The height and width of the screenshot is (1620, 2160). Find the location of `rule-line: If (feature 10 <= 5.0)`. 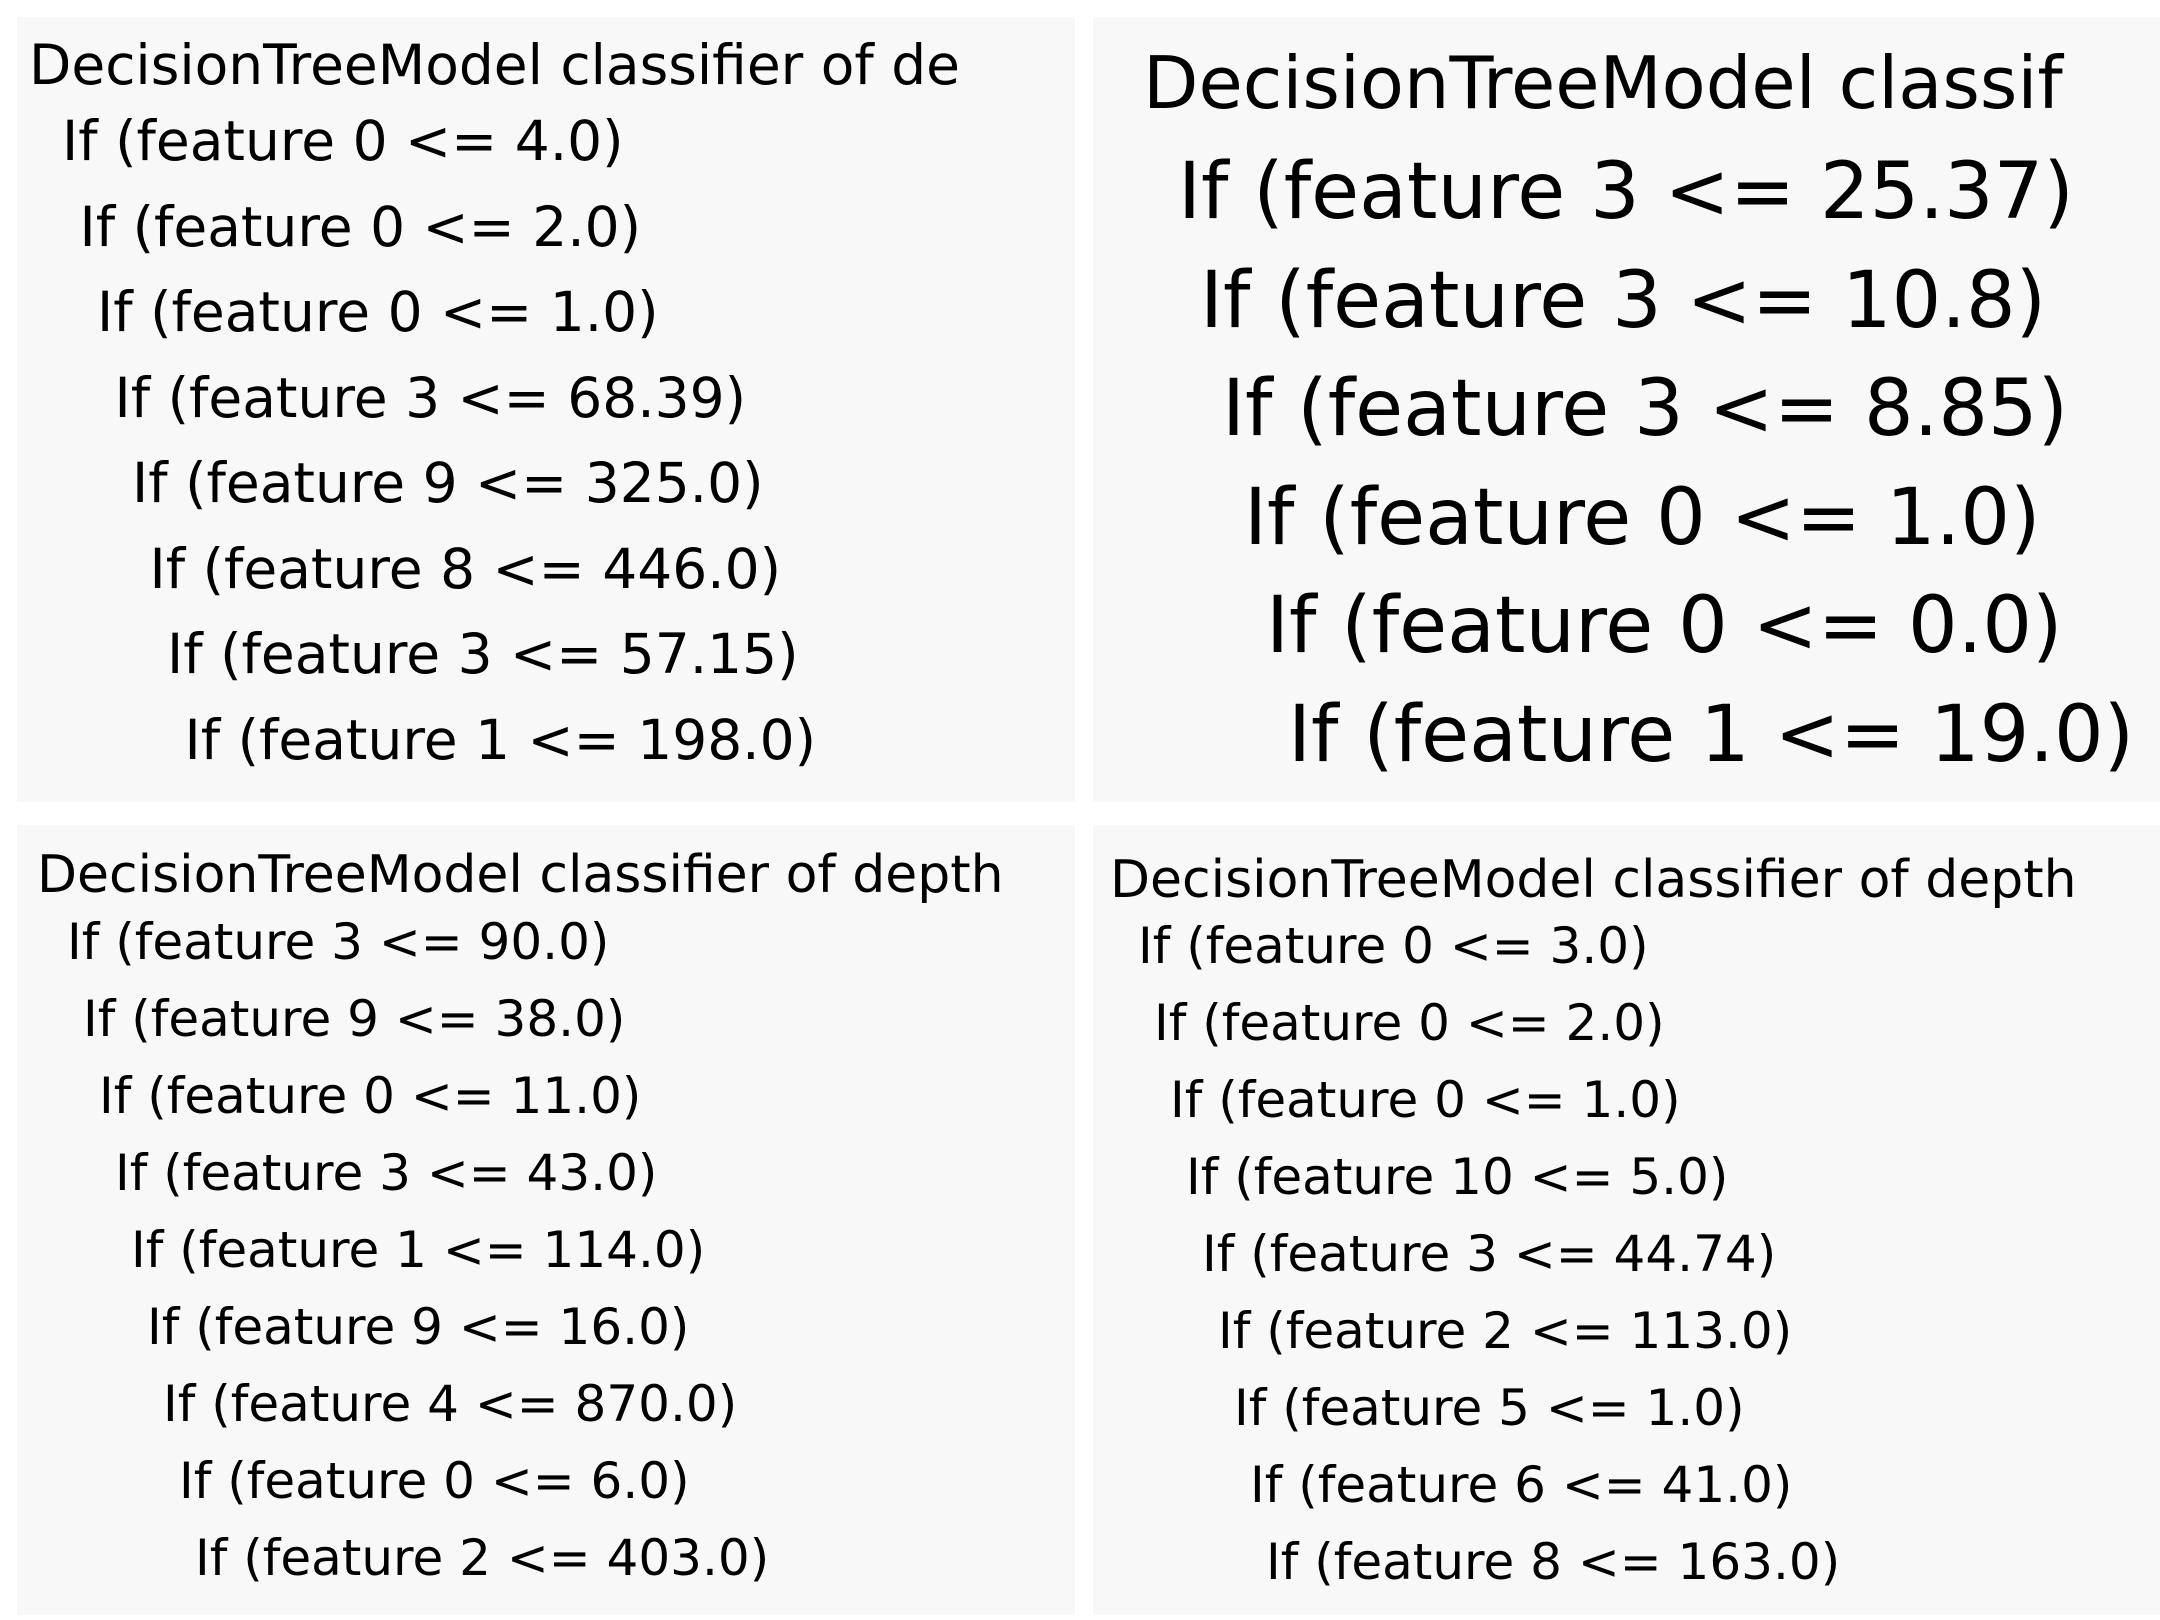

rule-line: If (feature 10 <= 5.0) is located at coordinates (1457, 1177).